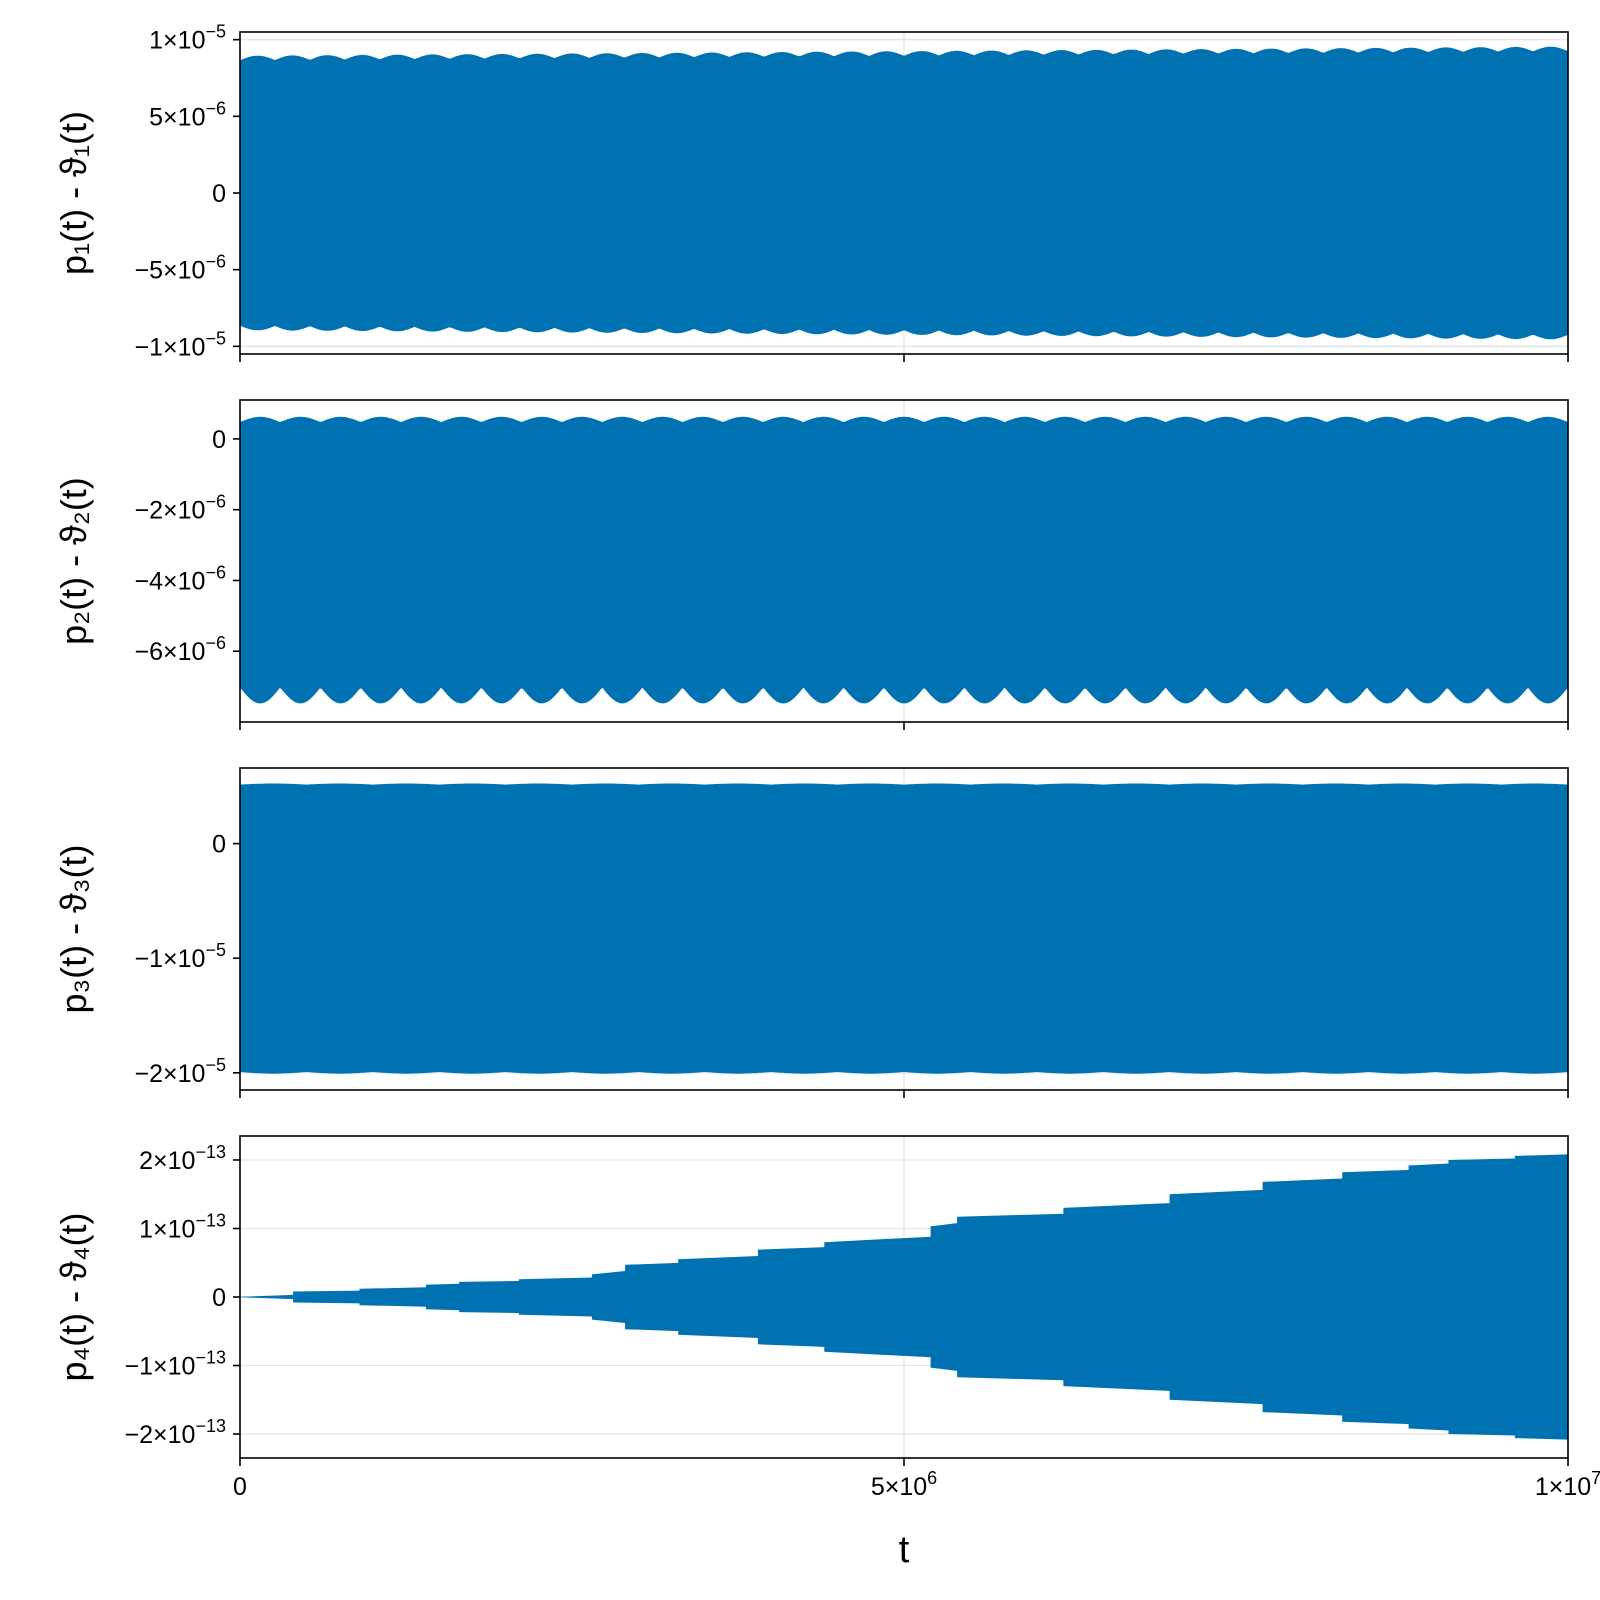  Describe the element at coordinates (182, 1226) in the screenshot. I see `y-tick-label: 1×10⁻¹³` at that location.